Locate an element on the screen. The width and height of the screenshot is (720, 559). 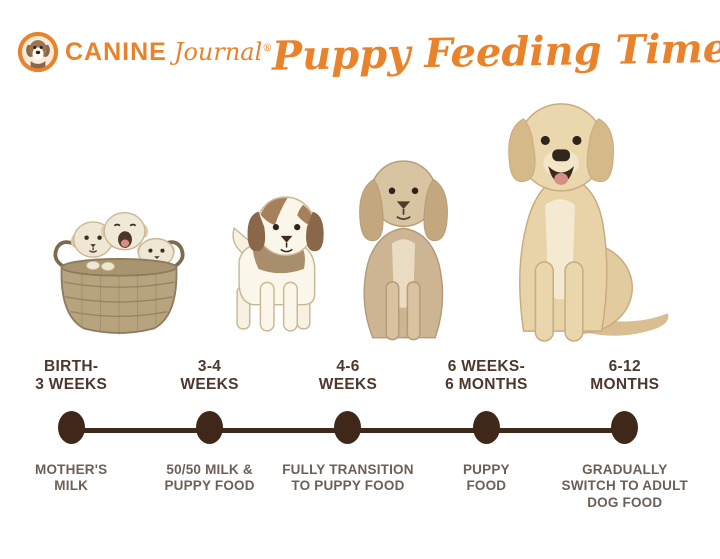
age-label-stage-5: 6-12 MONTHS is located at coordinates (625, 376).